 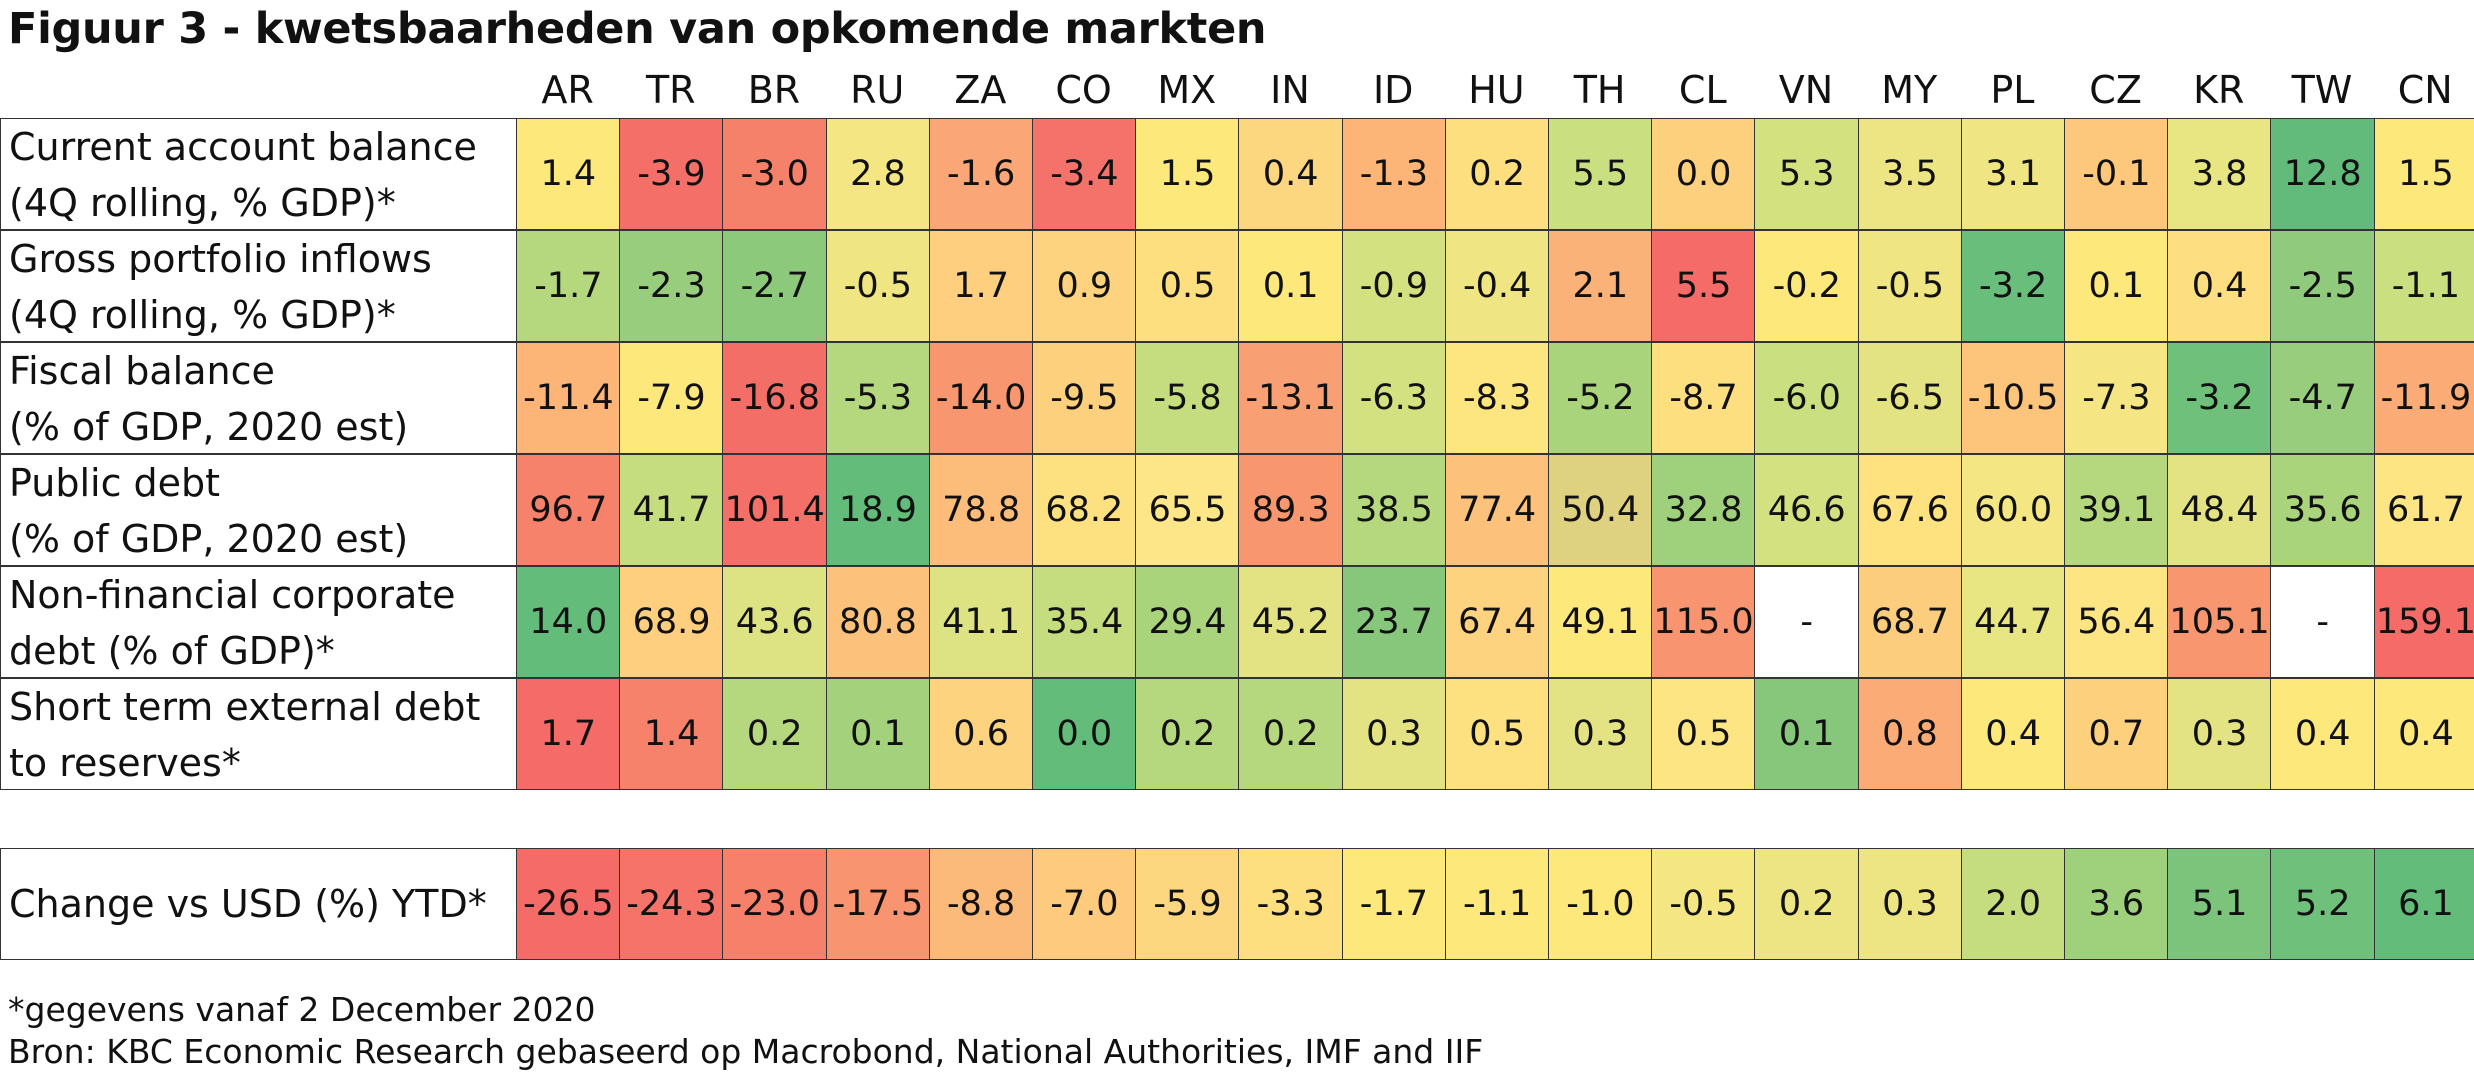 I want to click on column-header-co: CO, so click(x=1083, y=90).